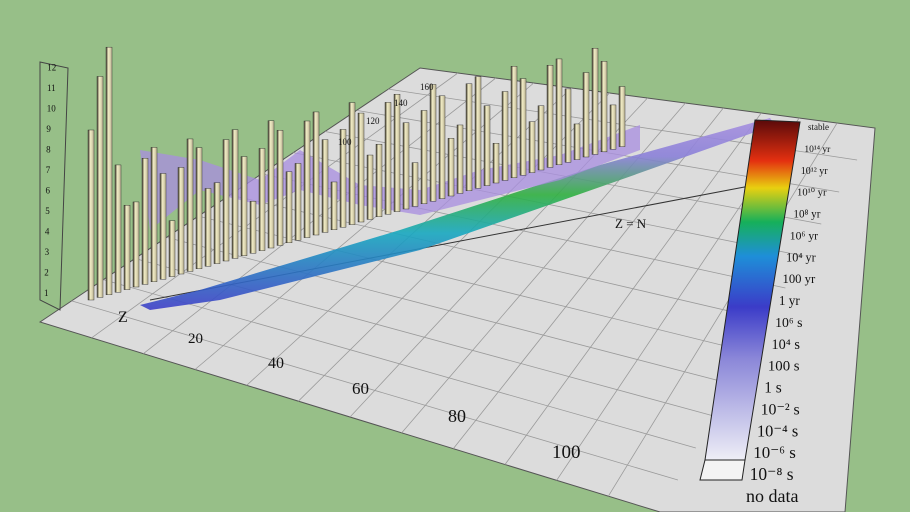  Describe the element at coordinates (195, 339) in the screenshot. I see `z-tick-label: 20` at that location.